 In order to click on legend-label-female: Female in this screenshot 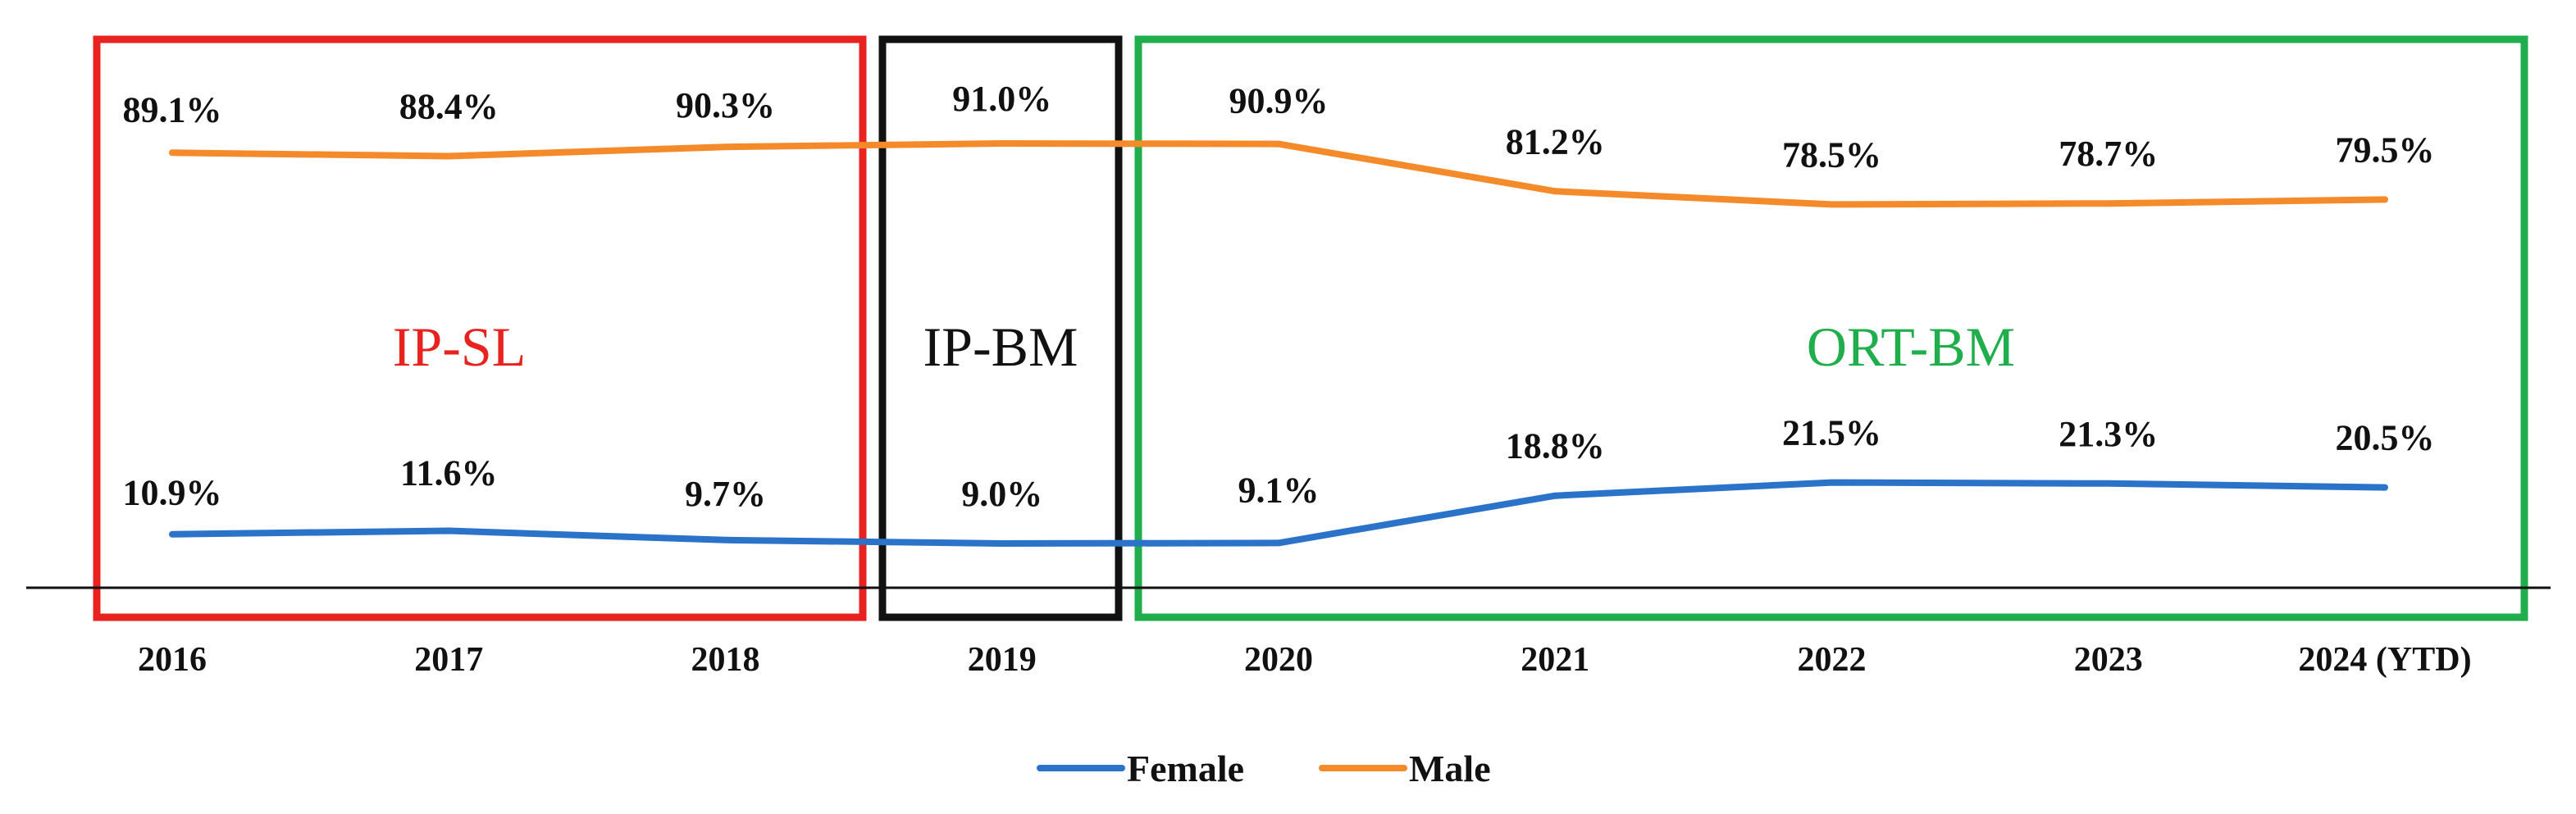, I will do `click(1185, 768)`.